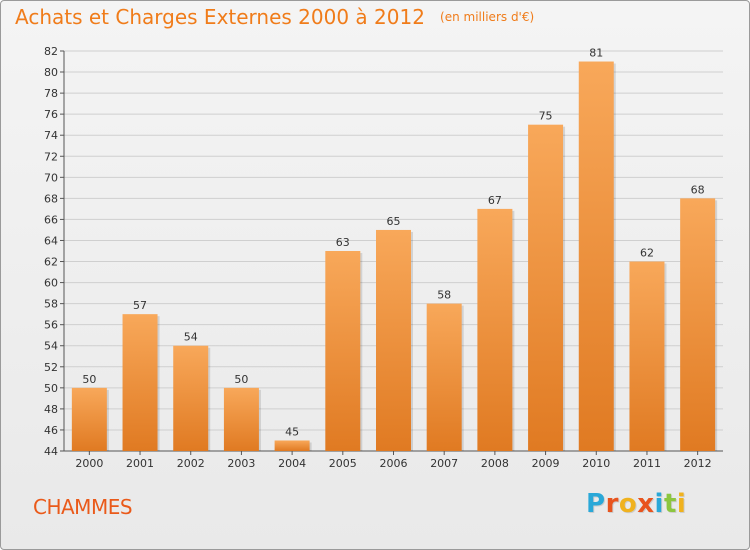 The image size is (750, 550). What do you see at coordinates (89, 463) in the screenshot?
I see `x-tick-label: 2000` at bounding box center [89, 463].